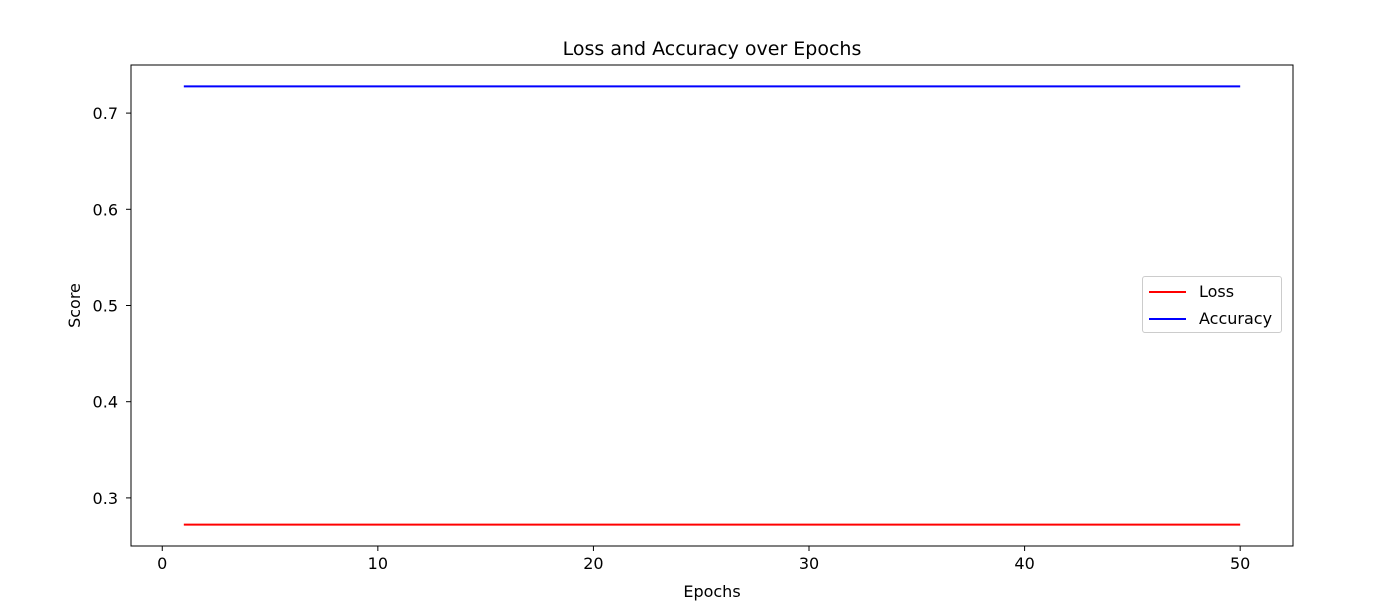 The height and width of the screenshot is (602, 1396). Describe the element at coordinates (105, 306) in the screenshot. I see `y-tick-label: 0.5` at that location.